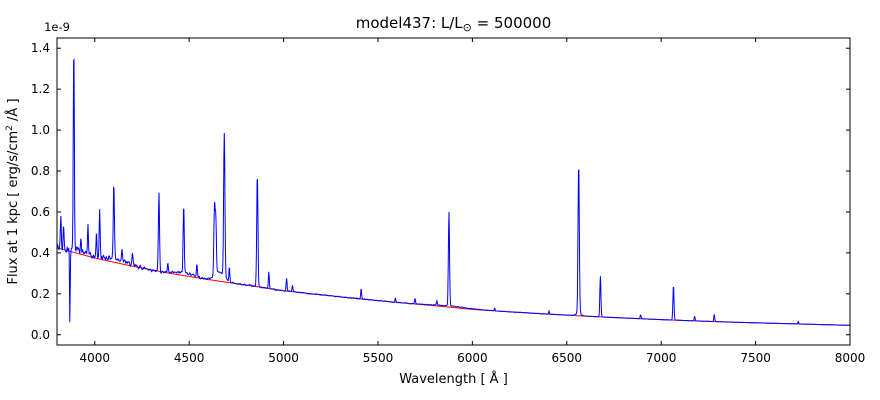 The image size is (880, 400). What do you see at coordinates (283, 358) in the screenshot?
I see `x-tick-label: 5000` at bounding box center [283, 358].